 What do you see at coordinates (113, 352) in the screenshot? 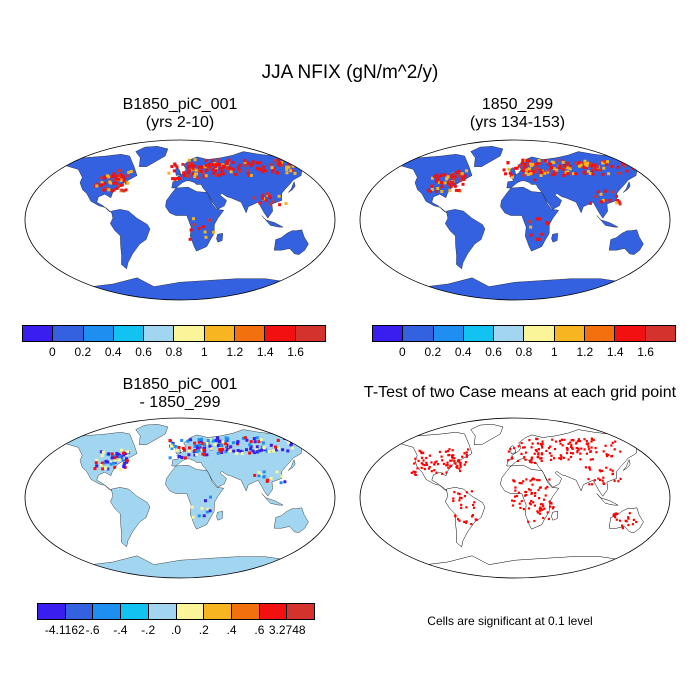
I see `colorbar-tick-label: 0.4` at bounding box center [113, 352].